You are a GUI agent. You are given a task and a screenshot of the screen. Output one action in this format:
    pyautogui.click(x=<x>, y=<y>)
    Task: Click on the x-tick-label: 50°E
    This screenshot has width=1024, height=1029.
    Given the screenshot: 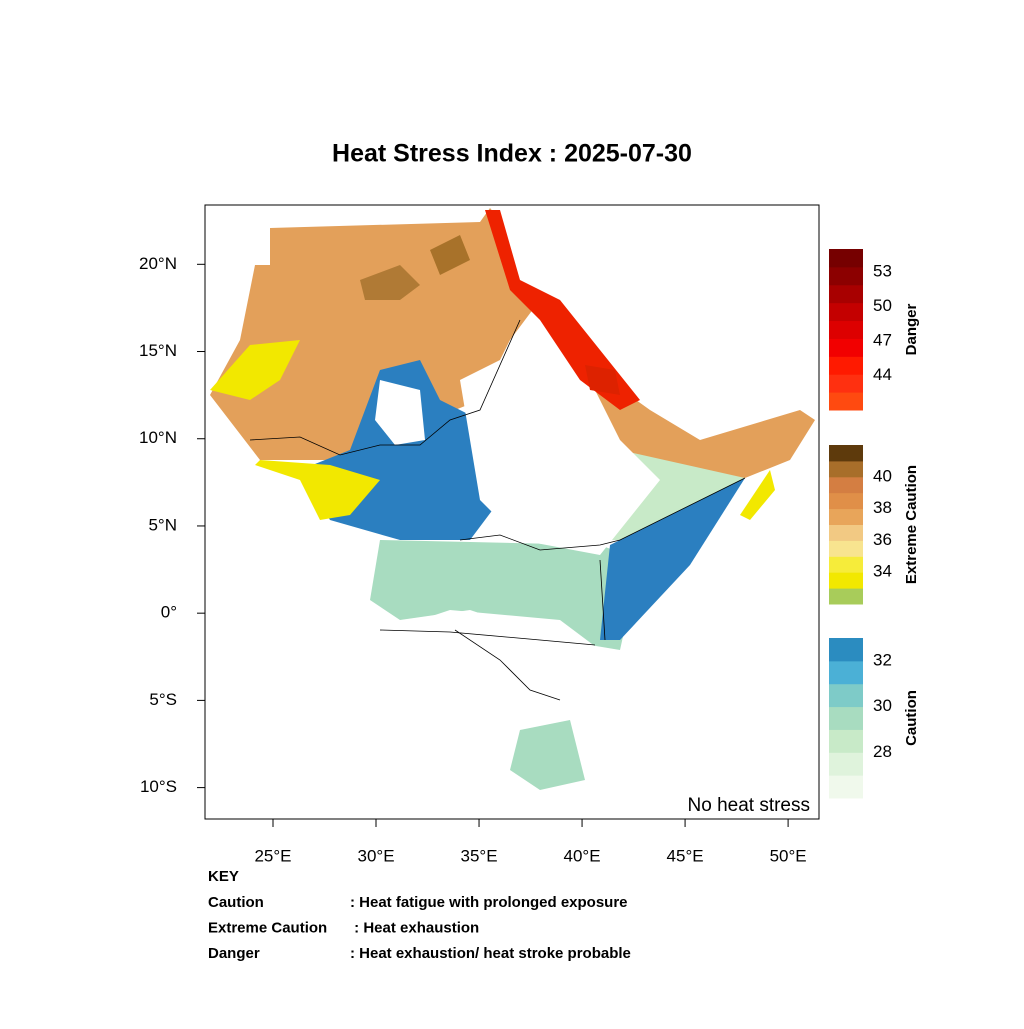 What is the action you would take?
    pyautogui.click(x=788, y=855)
    